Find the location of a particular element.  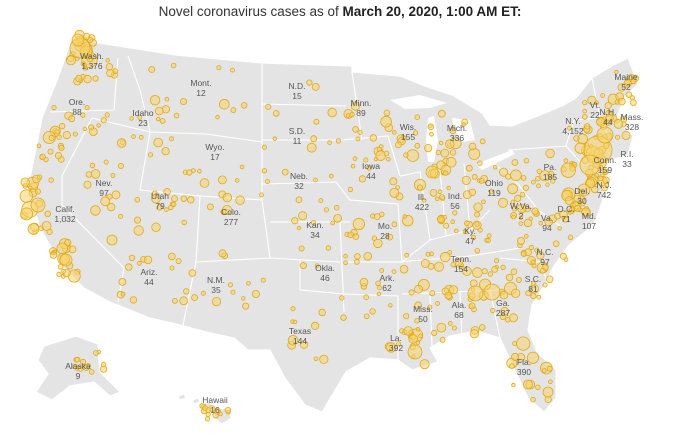

state-case-count: 9 is located at coordinates (78, 376).